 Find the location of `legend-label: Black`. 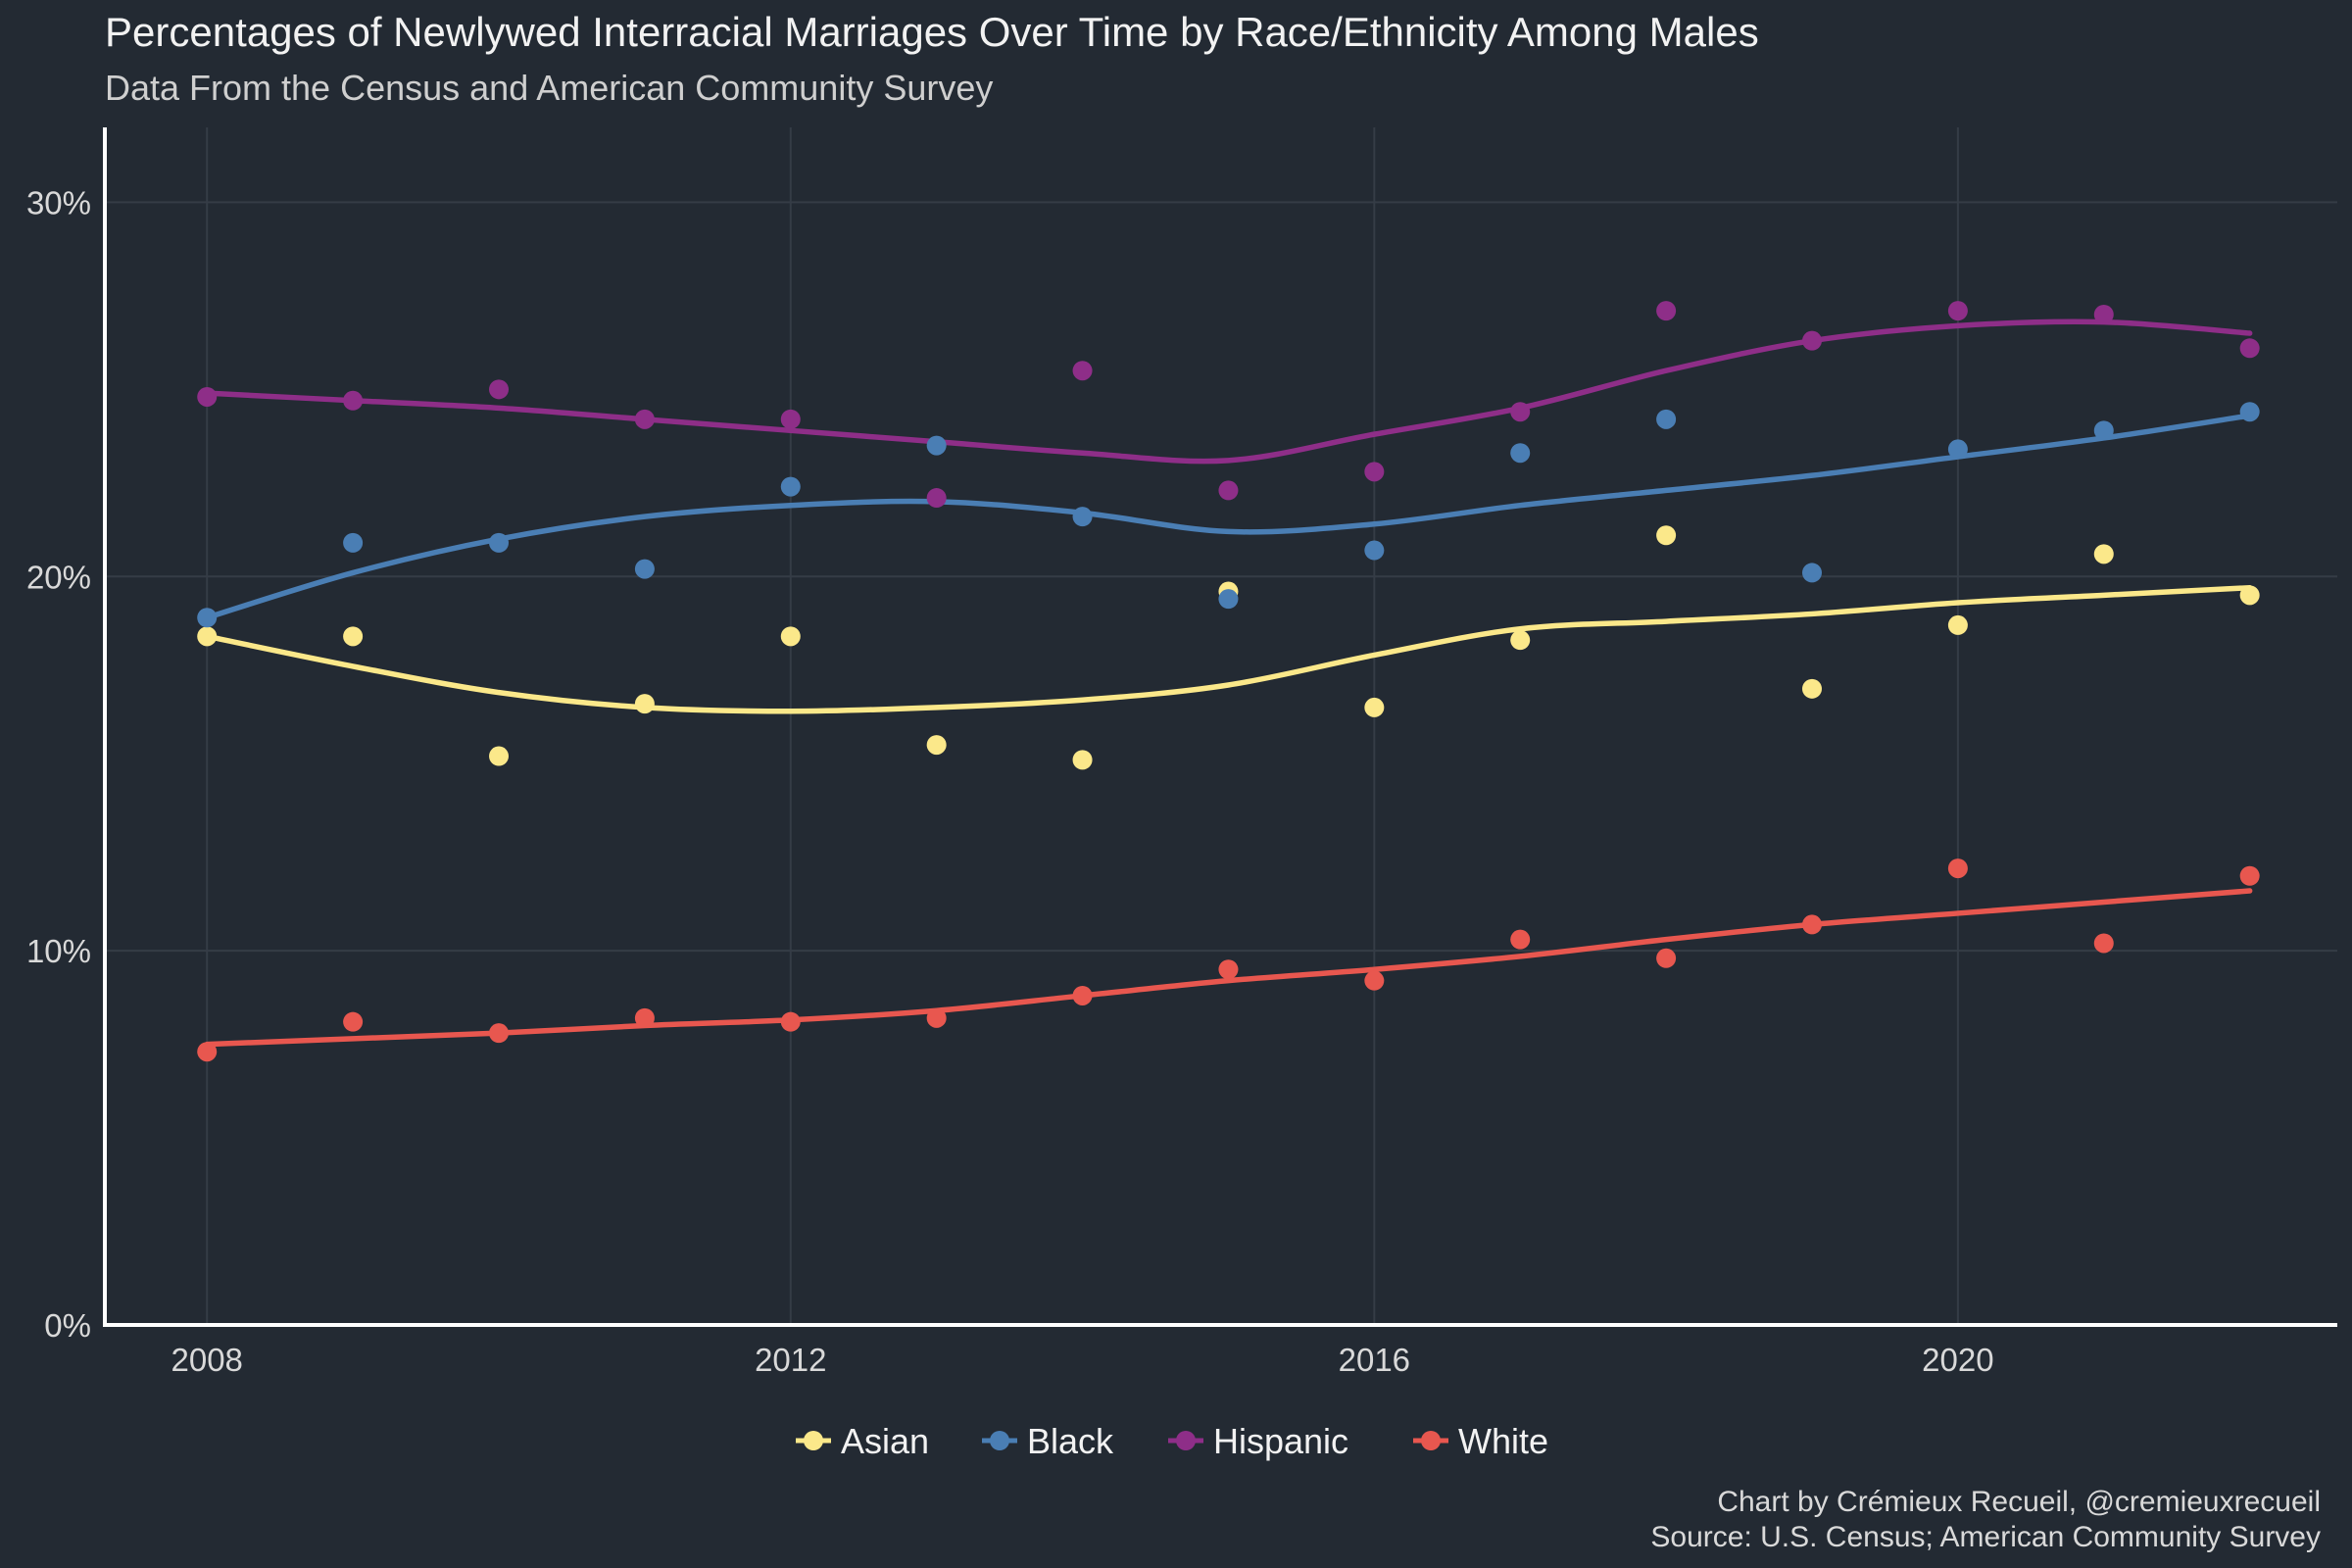

legend-label: Black is located at coordinates (1070, 1441).